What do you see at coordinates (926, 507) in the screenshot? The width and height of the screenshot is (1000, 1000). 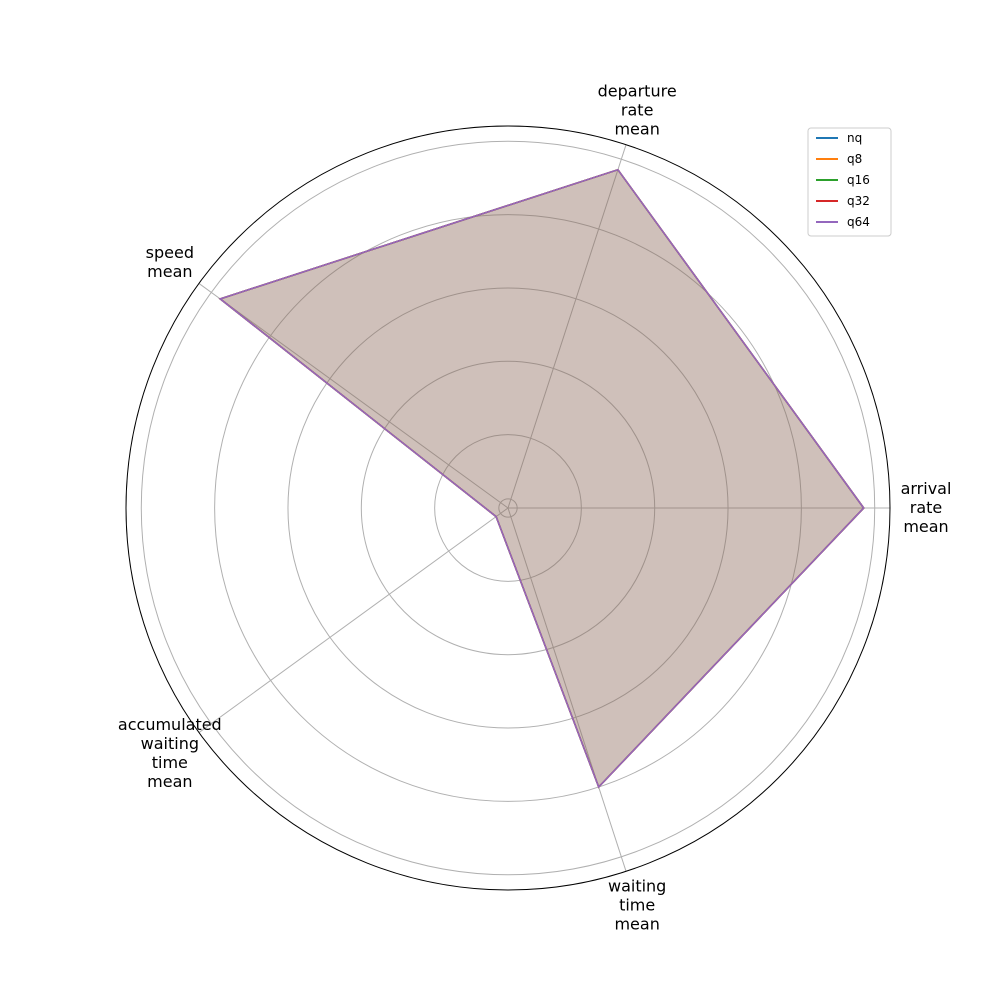 I see `axis-label-0: arrival rate mean` at bounding box center [926, 507].